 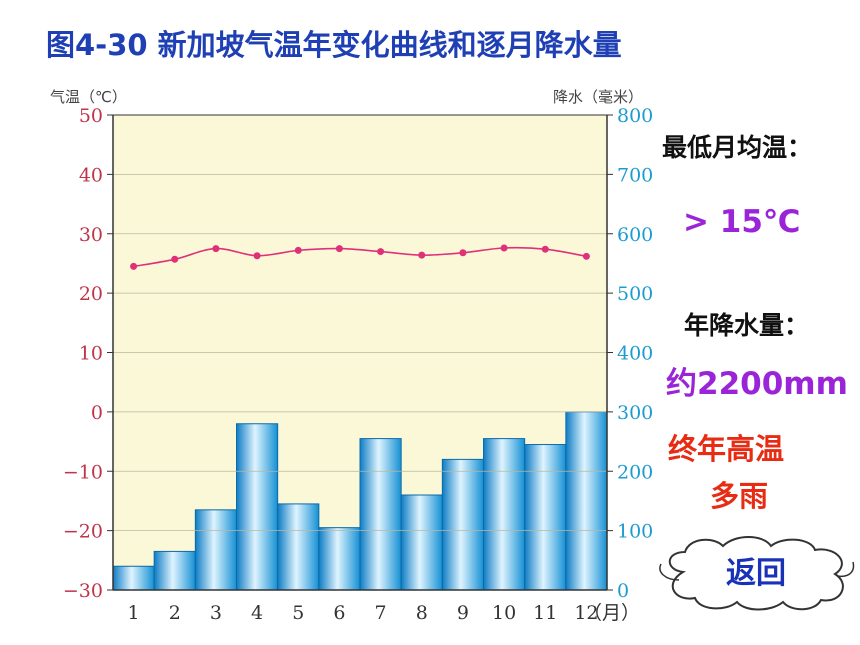 What do you see at coordinates (635, 116) in the screenshot?
I see `right-tick-label: 800` at bounding box center [635, 116].